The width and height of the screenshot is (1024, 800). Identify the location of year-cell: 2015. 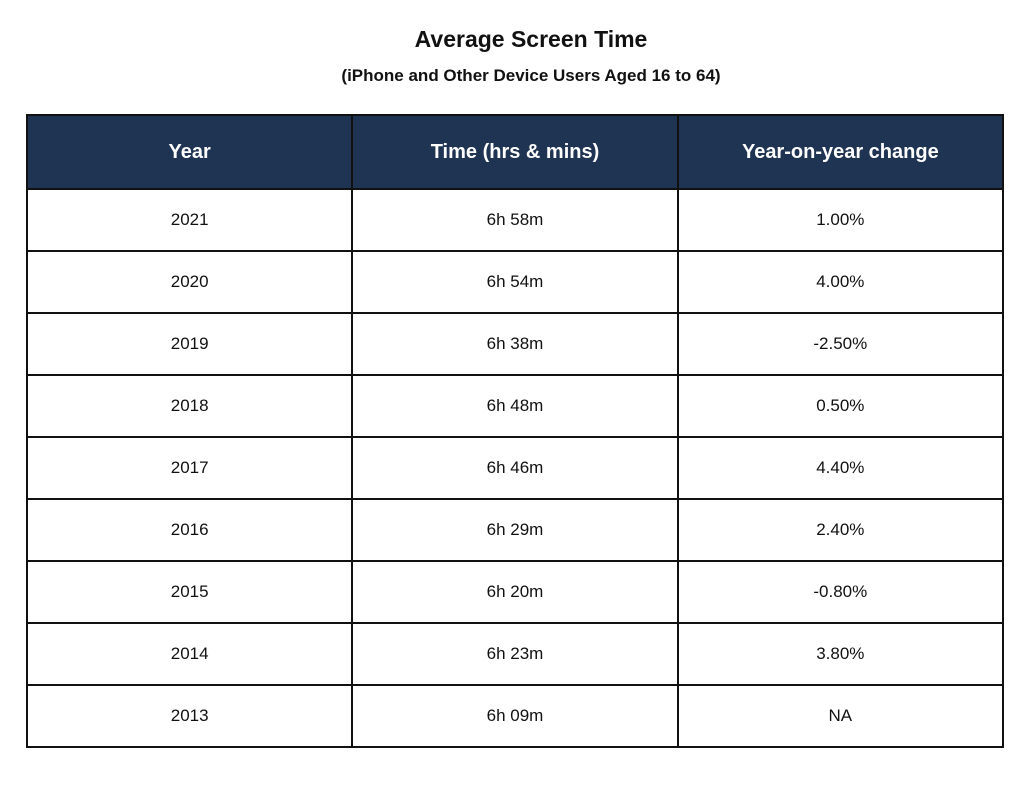
(189, 592).